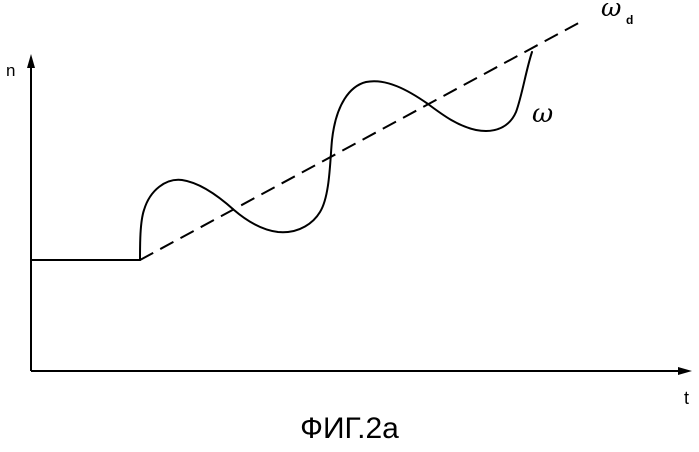  What do you see at coordinates (10, 70) in the screenshot?
I see `y-axis-label: n` at bounding box center [10, 70].